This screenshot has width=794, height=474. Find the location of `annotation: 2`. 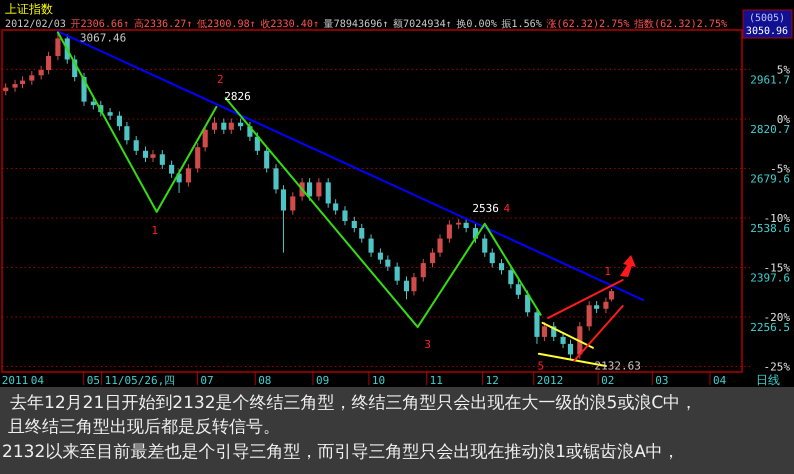

annotation: 2 is located at coordinates (220, 79).